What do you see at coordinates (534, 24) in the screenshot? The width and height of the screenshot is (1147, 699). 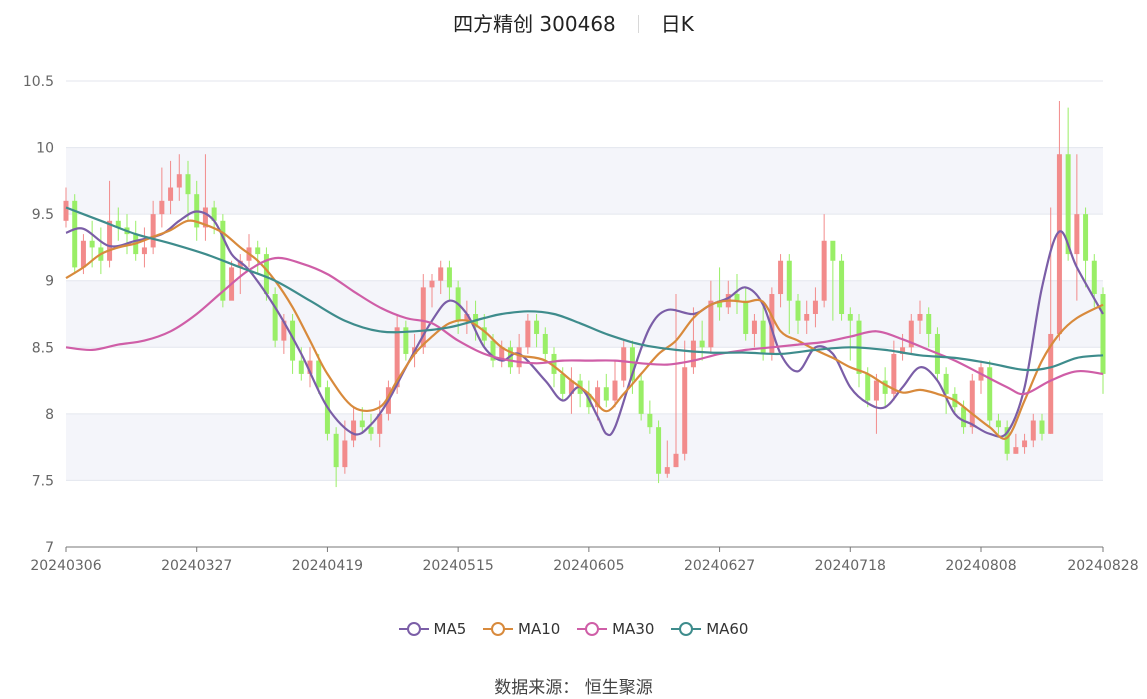 I see `chart-title: 四方精创 300468` at bounding box center [534, 24].